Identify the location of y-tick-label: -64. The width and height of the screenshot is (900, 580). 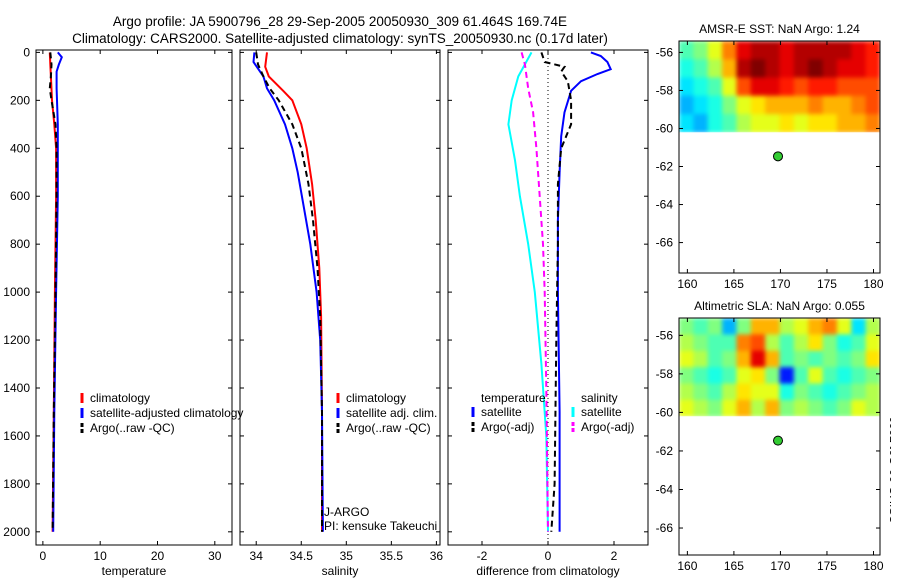
(665, 489).